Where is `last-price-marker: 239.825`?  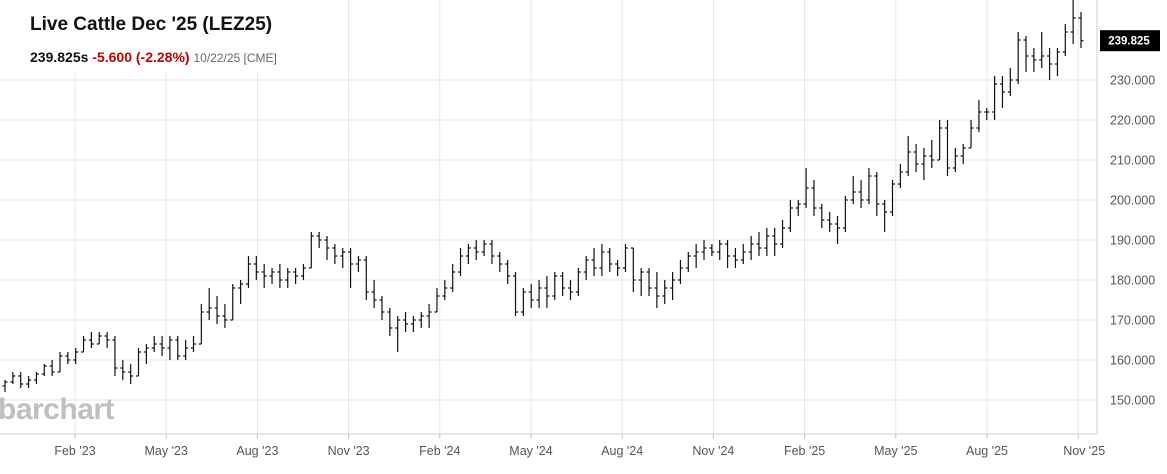
last-price-marker: 239.825 is located at coordinates (1130, 41).